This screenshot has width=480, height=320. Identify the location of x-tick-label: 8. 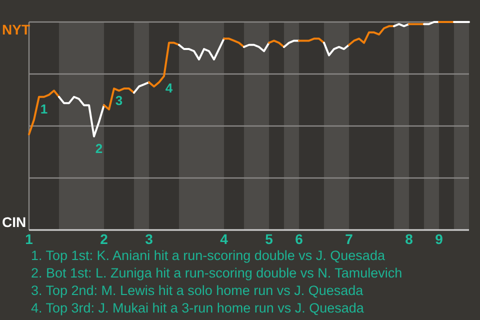
(409, 239).